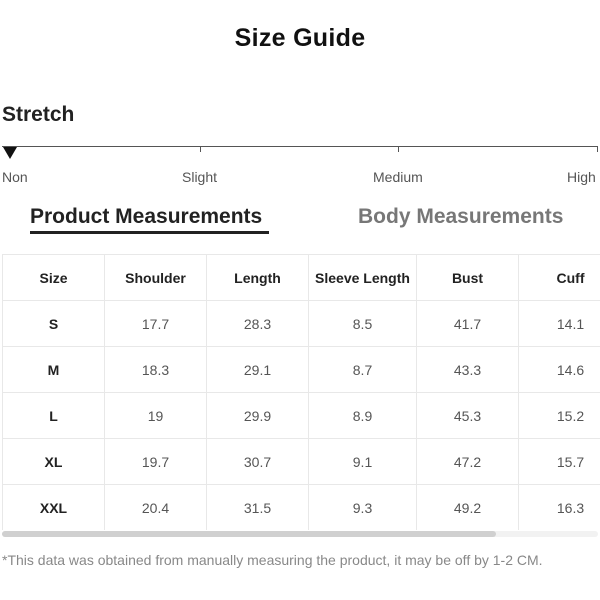 This screenshot has height=600, width=600. Describe the element at coordinates (155, 277) in the screenshot. I see `column-header-shoulder: Shoulder` at that location.